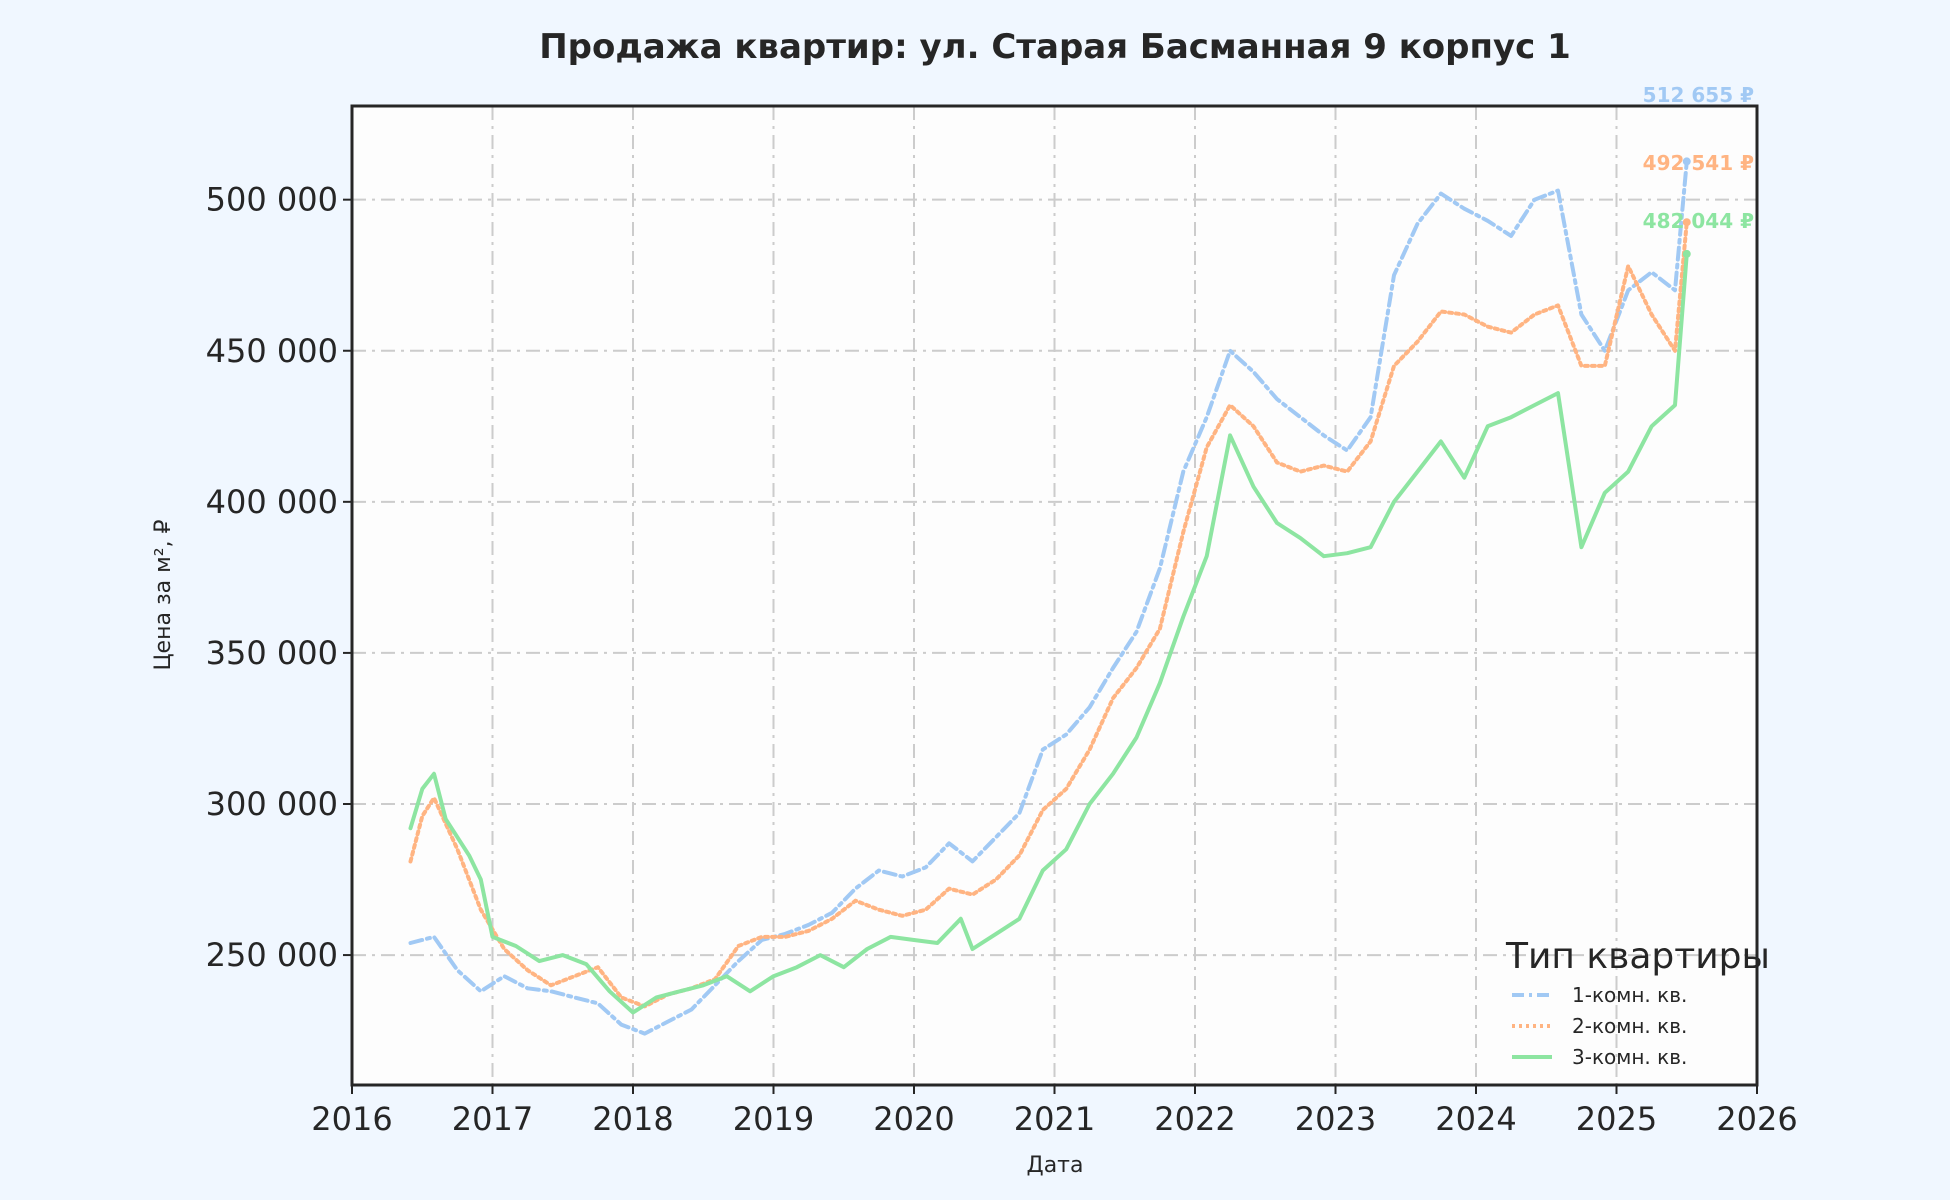 The image size is (1950, 1200). What do you see at coordinates (1629, 995) in the screenshot?
I see `legend-label-1: 1-комн. кв.` at bounding box center [1629, 995].